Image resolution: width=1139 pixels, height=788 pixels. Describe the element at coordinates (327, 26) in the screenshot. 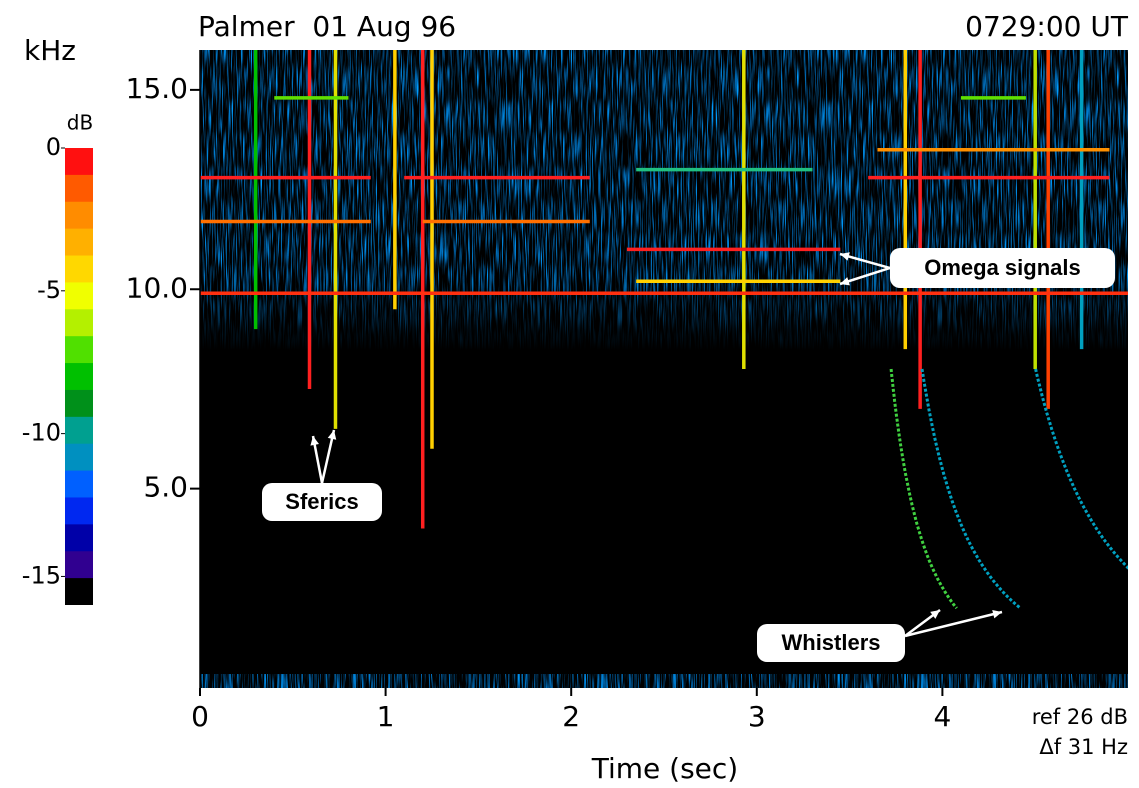

I see `title: Palmer 01 Aug 96` at that location.